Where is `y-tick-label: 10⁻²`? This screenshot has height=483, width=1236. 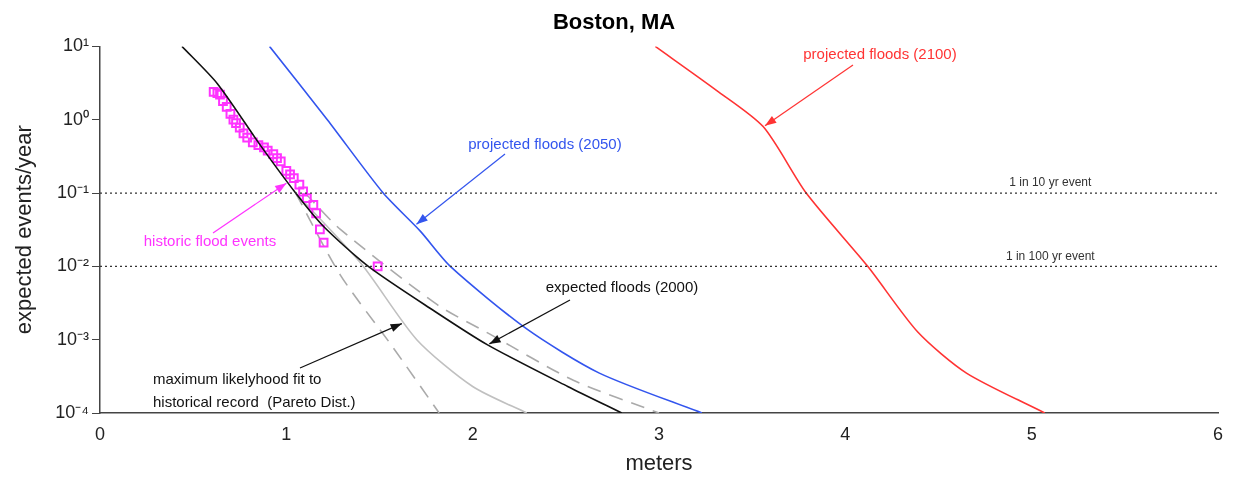
y-tick-label: 10⁻² is located at coordinates (73, 265).